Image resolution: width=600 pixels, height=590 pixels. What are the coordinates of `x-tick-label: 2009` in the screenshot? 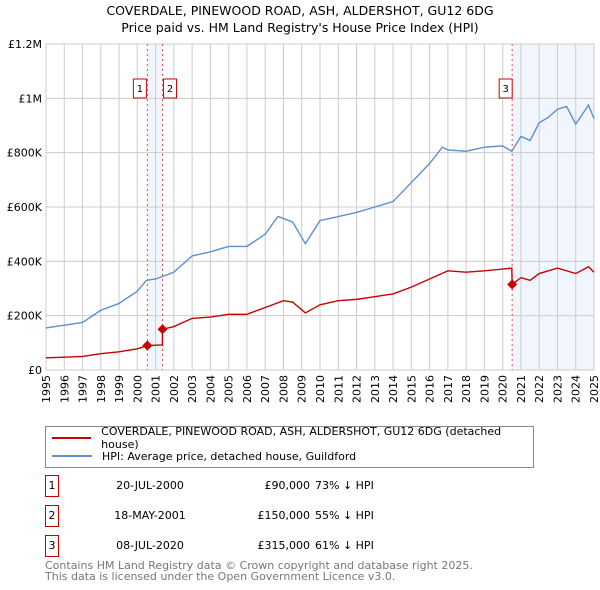 It's located at (302, 389).